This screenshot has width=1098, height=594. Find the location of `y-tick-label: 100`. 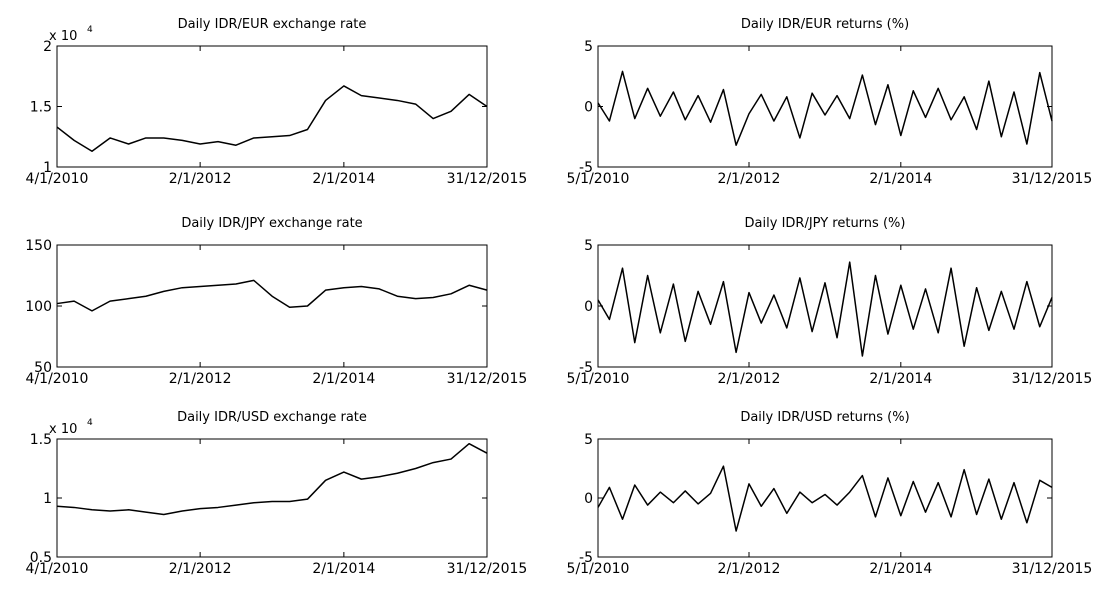

y-tick-label: 100 is located at coordinates (38, 307).